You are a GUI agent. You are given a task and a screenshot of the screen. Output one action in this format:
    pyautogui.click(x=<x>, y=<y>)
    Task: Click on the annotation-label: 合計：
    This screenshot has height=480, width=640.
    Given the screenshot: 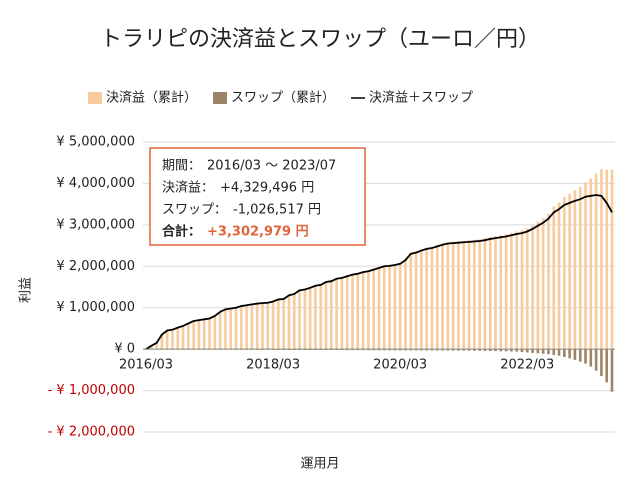 What is the action you would take?
    pyautogui.click(x=181, y=232)
    